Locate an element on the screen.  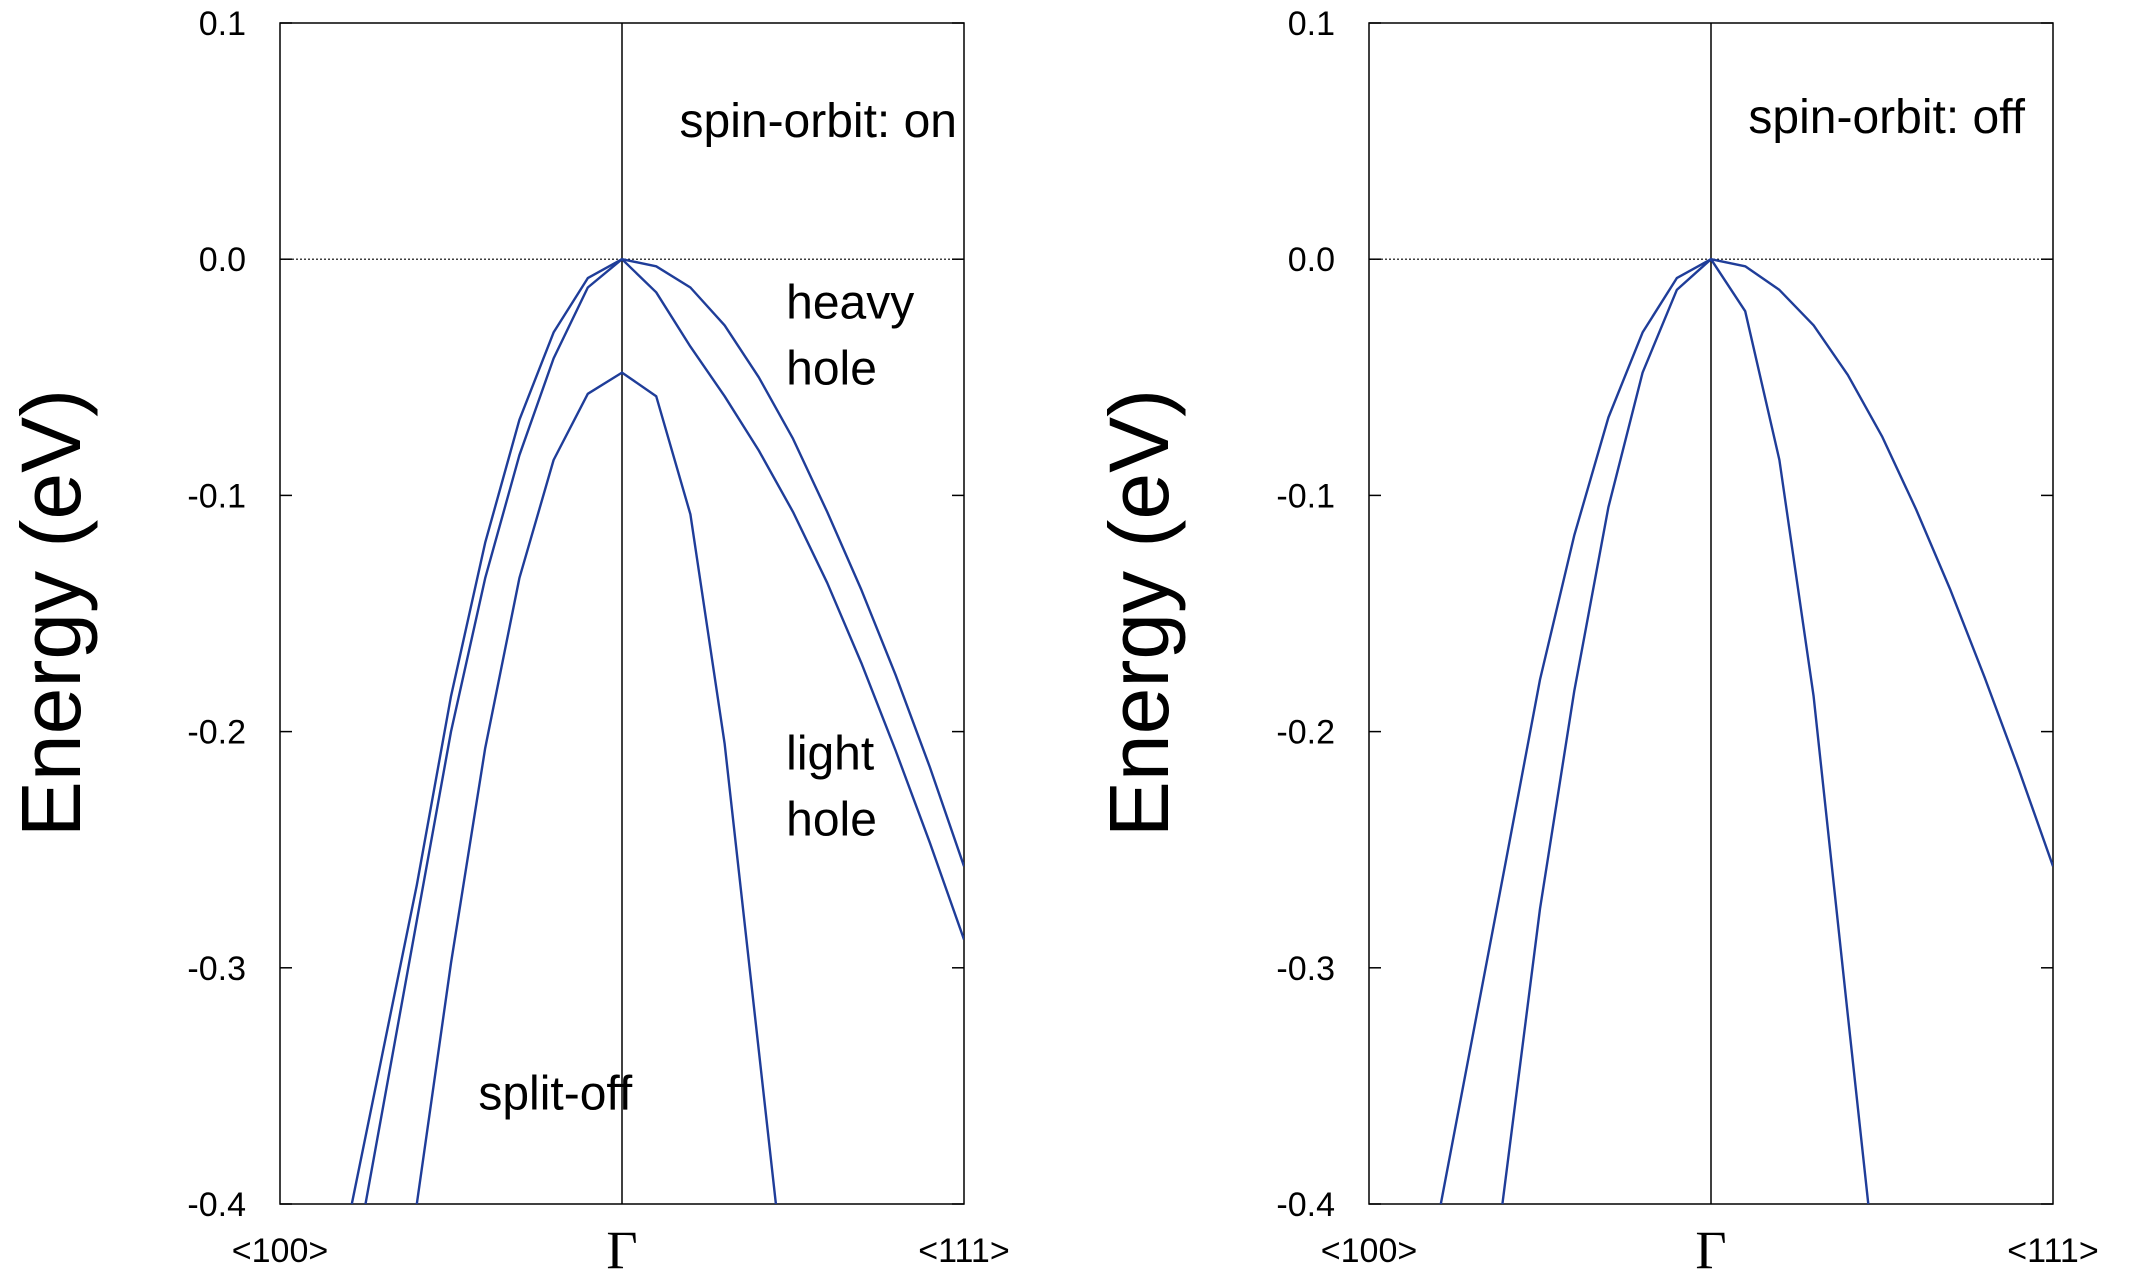
band-label: split-off is located at coordinates (555, 1094).